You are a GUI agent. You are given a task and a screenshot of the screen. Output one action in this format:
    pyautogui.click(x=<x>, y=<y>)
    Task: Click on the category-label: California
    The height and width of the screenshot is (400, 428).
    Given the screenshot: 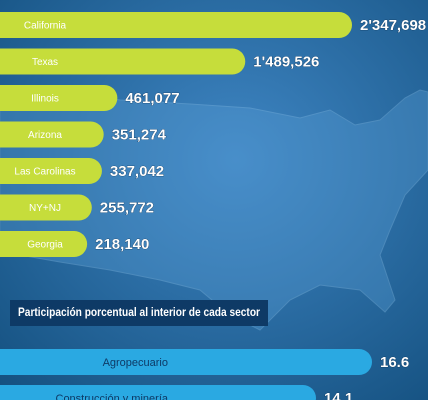 What is the action you would take?
    pyautogui.click(x=45, y=26)
    